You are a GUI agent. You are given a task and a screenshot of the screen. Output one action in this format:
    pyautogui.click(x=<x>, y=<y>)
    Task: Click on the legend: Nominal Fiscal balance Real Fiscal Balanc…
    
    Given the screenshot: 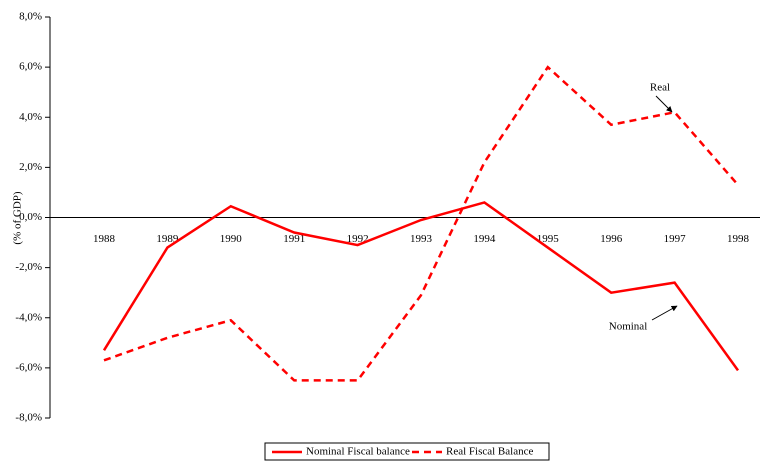 What is the action you would take?
    pyautogui.click(x=407, y=451)
    